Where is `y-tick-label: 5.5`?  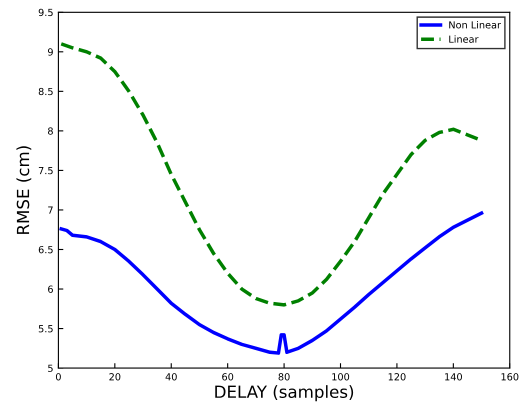
y-tick-label: 5.5 is located at coordinates (45, 328).